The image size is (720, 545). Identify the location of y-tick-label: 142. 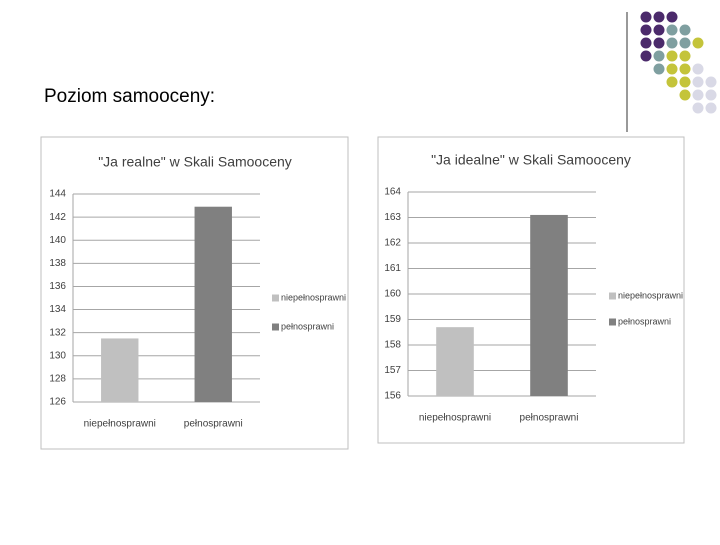
(57, 217).